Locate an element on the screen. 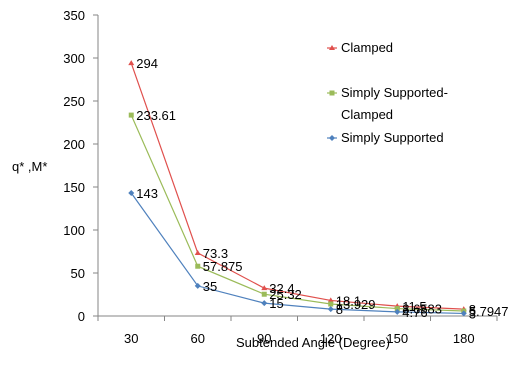 The width and height of the screenshot is (531, 384). x-tick-label: 60 is located at coordinates (198, 338).